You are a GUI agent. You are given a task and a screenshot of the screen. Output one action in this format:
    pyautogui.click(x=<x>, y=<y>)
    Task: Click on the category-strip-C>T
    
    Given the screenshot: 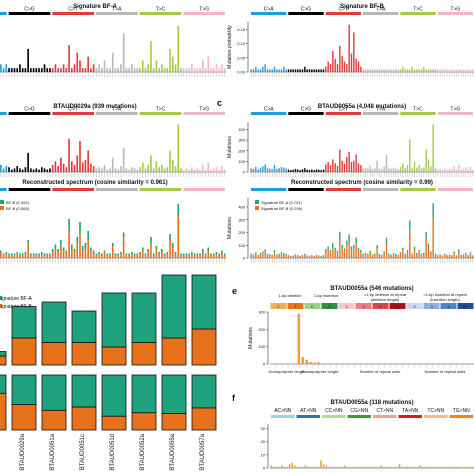 What is the action you would take?
    pyautogui.click(x=73, y=189)
    